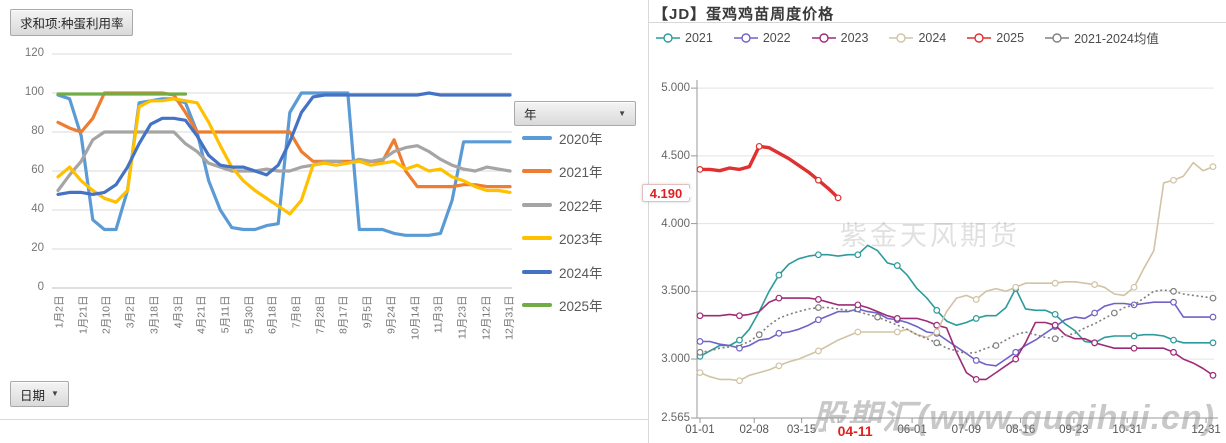  Describe the element at coordinates (912, 430) in the screenshot. I see `x-axis-label: 06-01` at that location.